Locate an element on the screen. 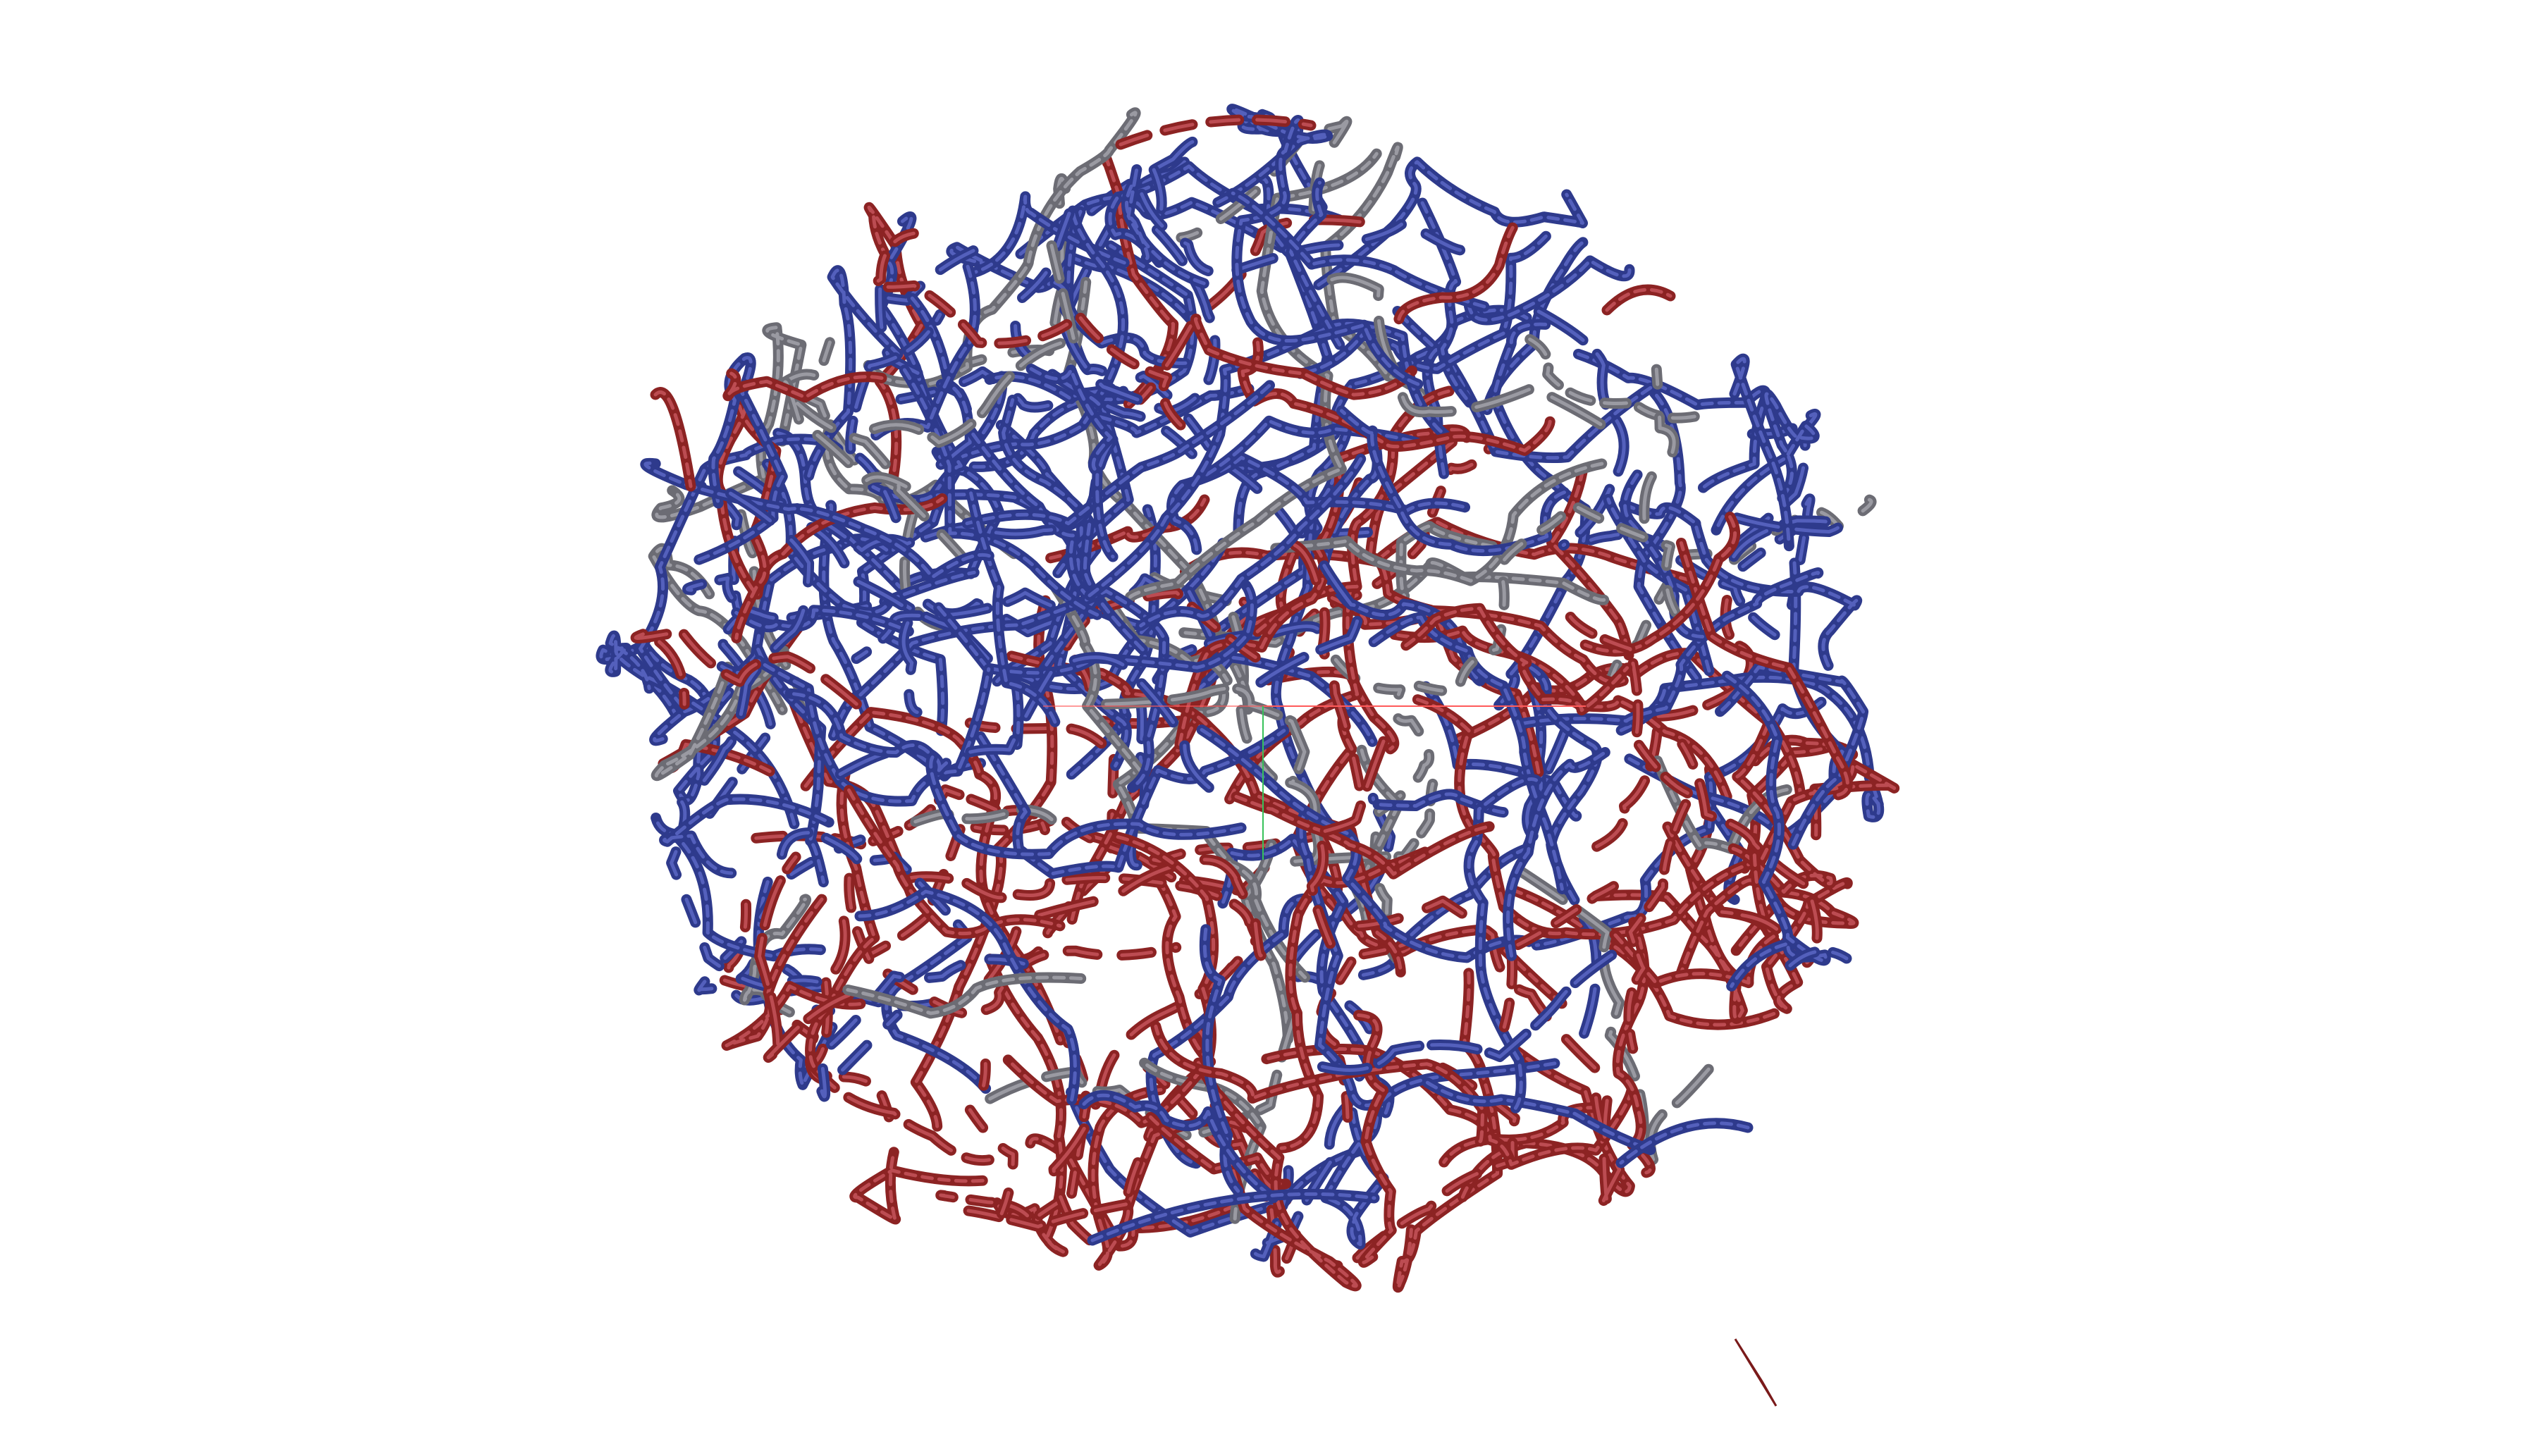  mouse-pointer-icon is located at coordinates (1756, 1372).